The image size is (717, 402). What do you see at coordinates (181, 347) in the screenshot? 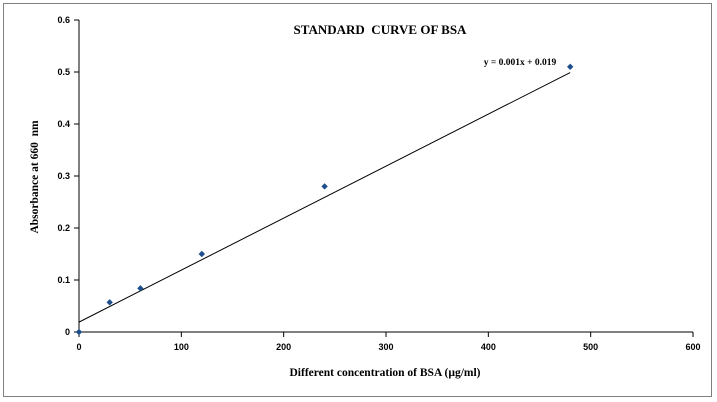
I see `x-tick-label: 100` at bounding box center [181, 347].